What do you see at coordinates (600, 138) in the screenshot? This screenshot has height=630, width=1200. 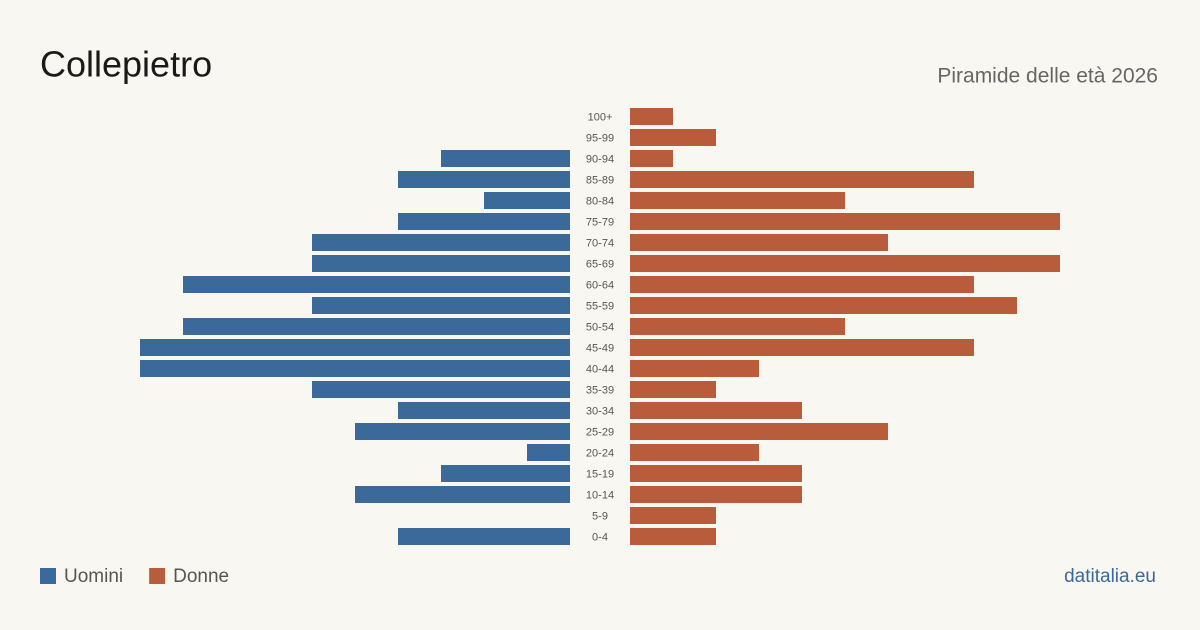 I see `category-label: 95-99` at bounding box center [600, 138].